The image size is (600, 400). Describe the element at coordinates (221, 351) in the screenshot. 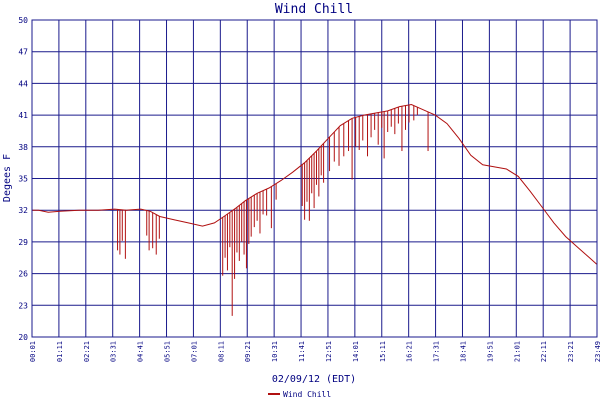

I see `x-tick-label: 08:11` at that location.